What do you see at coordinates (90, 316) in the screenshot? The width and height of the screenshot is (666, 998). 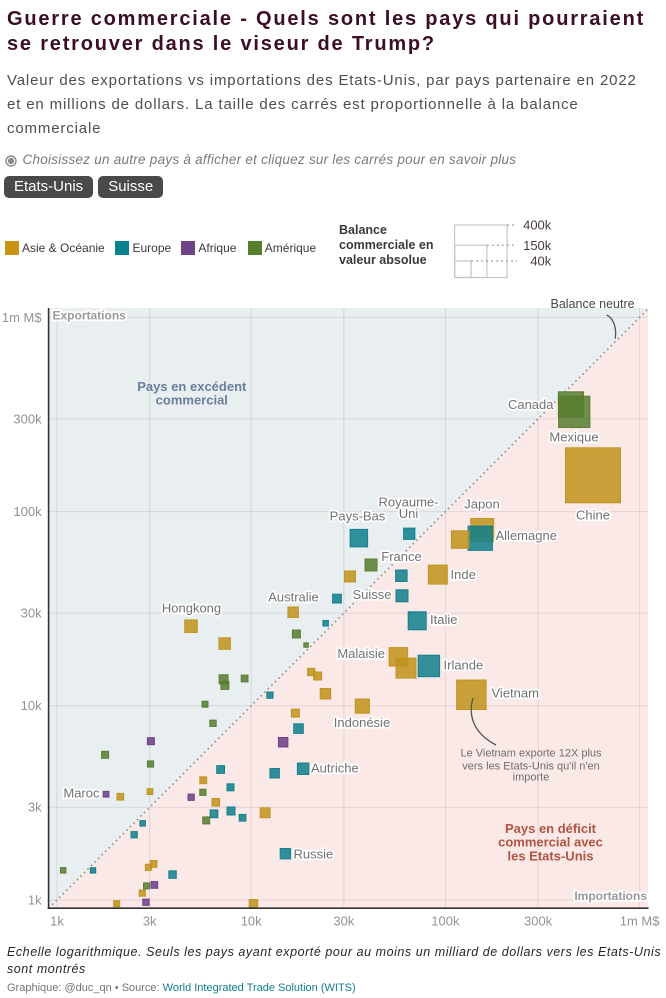 I see `svg-text: Exportations` at bounding box center [90, 316].